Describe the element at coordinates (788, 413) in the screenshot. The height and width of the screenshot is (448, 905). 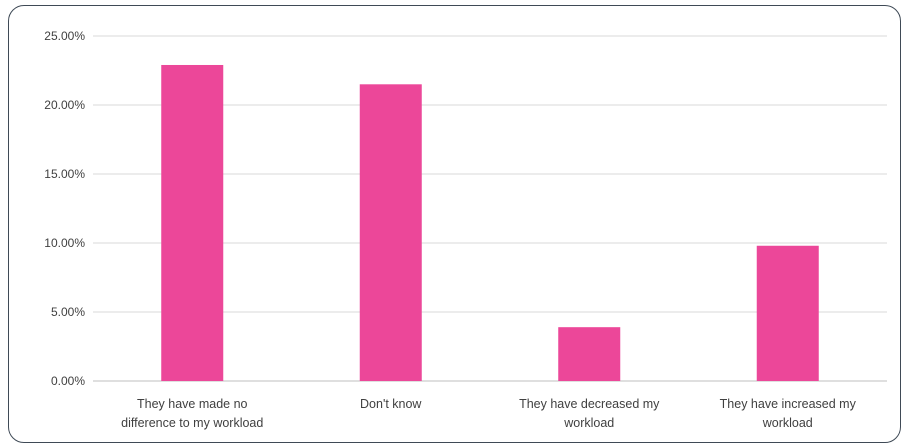
I see `x-category-label: They have increased my workload` at that location.